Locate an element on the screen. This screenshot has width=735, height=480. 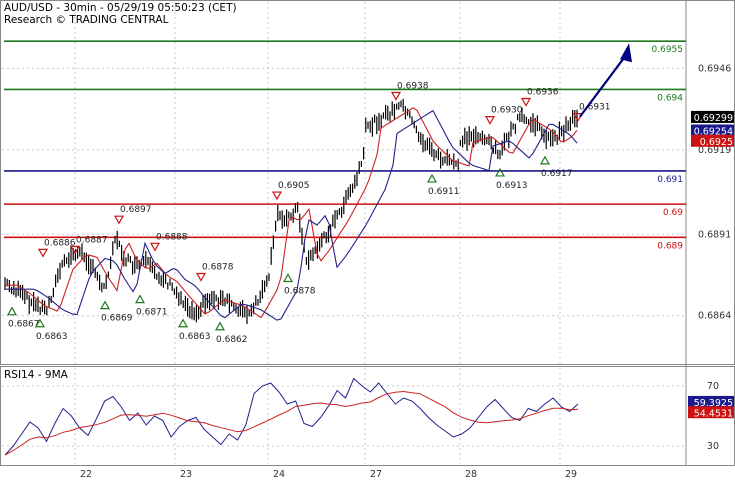
x-tick-label: 27 is located at coordinates (376, 474).